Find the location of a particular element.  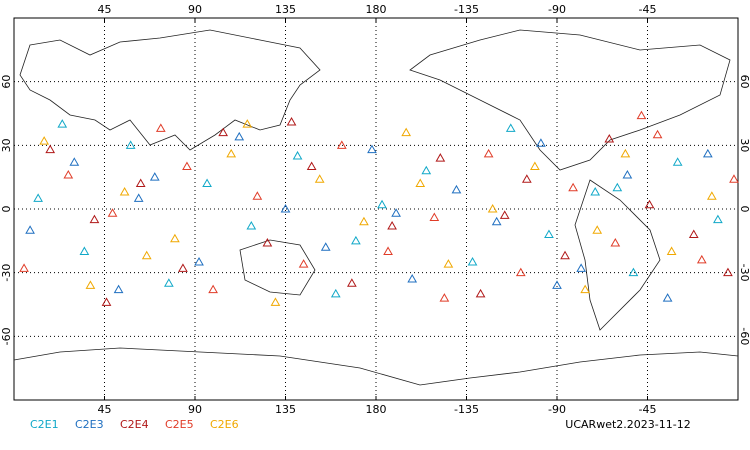

x-tick-label: -90 is located at coordinates (557, 9).